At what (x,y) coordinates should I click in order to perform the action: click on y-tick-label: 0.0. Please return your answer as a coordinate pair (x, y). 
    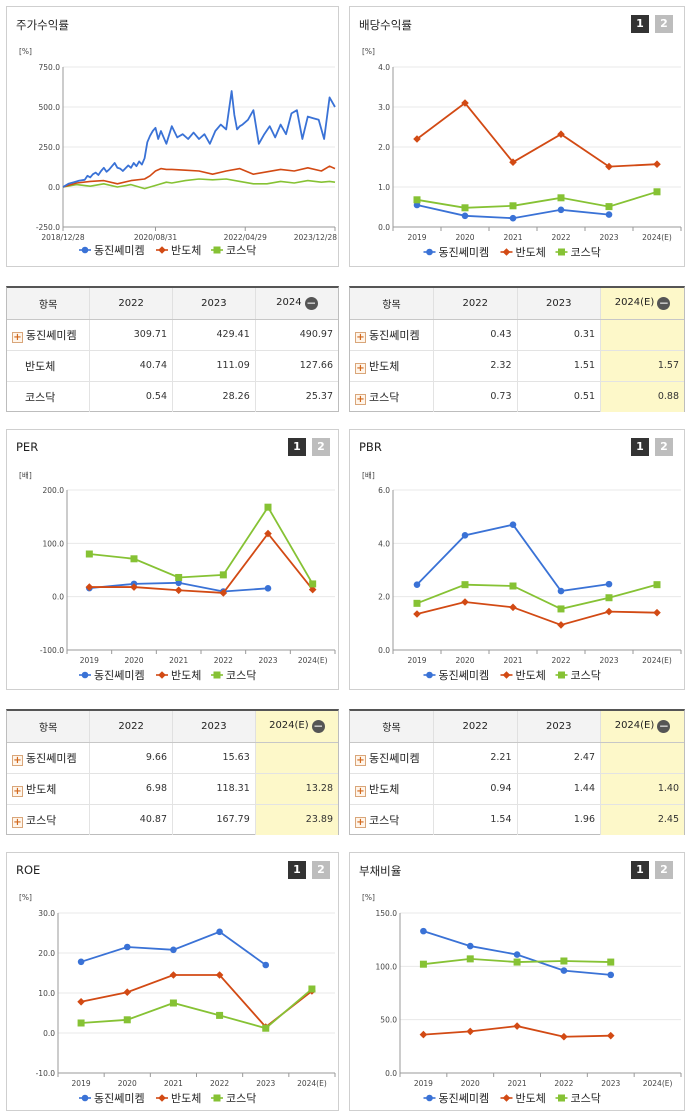
    Looking at the image, I should click on (384, 227).